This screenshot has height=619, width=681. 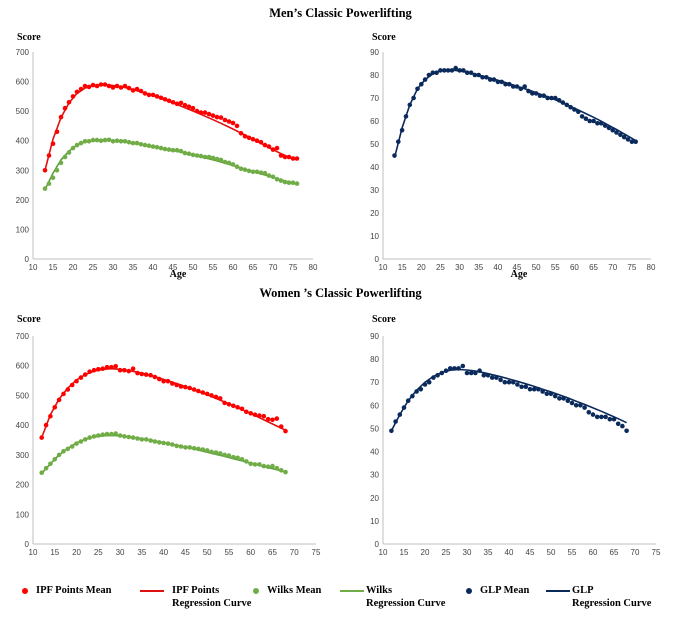 What do you see at coordinates (374, 521) in the screenshot?
I see `women-glp-y-tick-label: 10` at bounding box center [374, 521].